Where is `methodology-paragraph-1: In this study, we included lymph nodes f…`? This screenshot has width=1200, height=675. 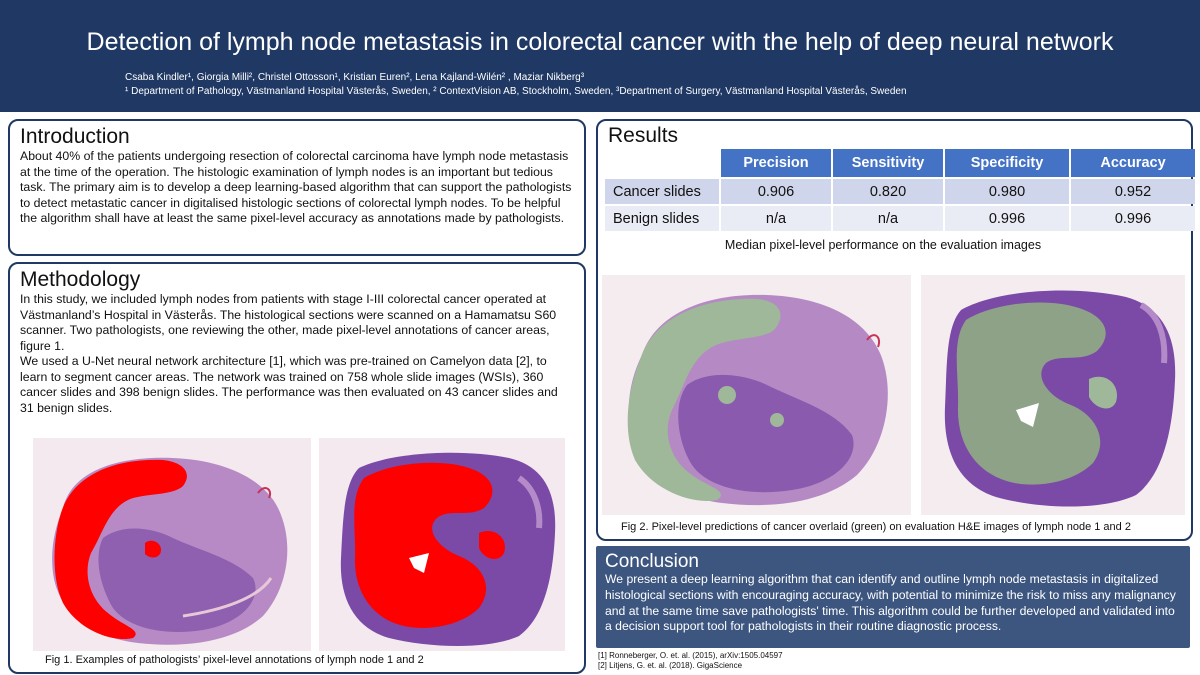 methodology-paragraph-1: In this study, we included lymph nodes f… is located at coordinates (288, 322).